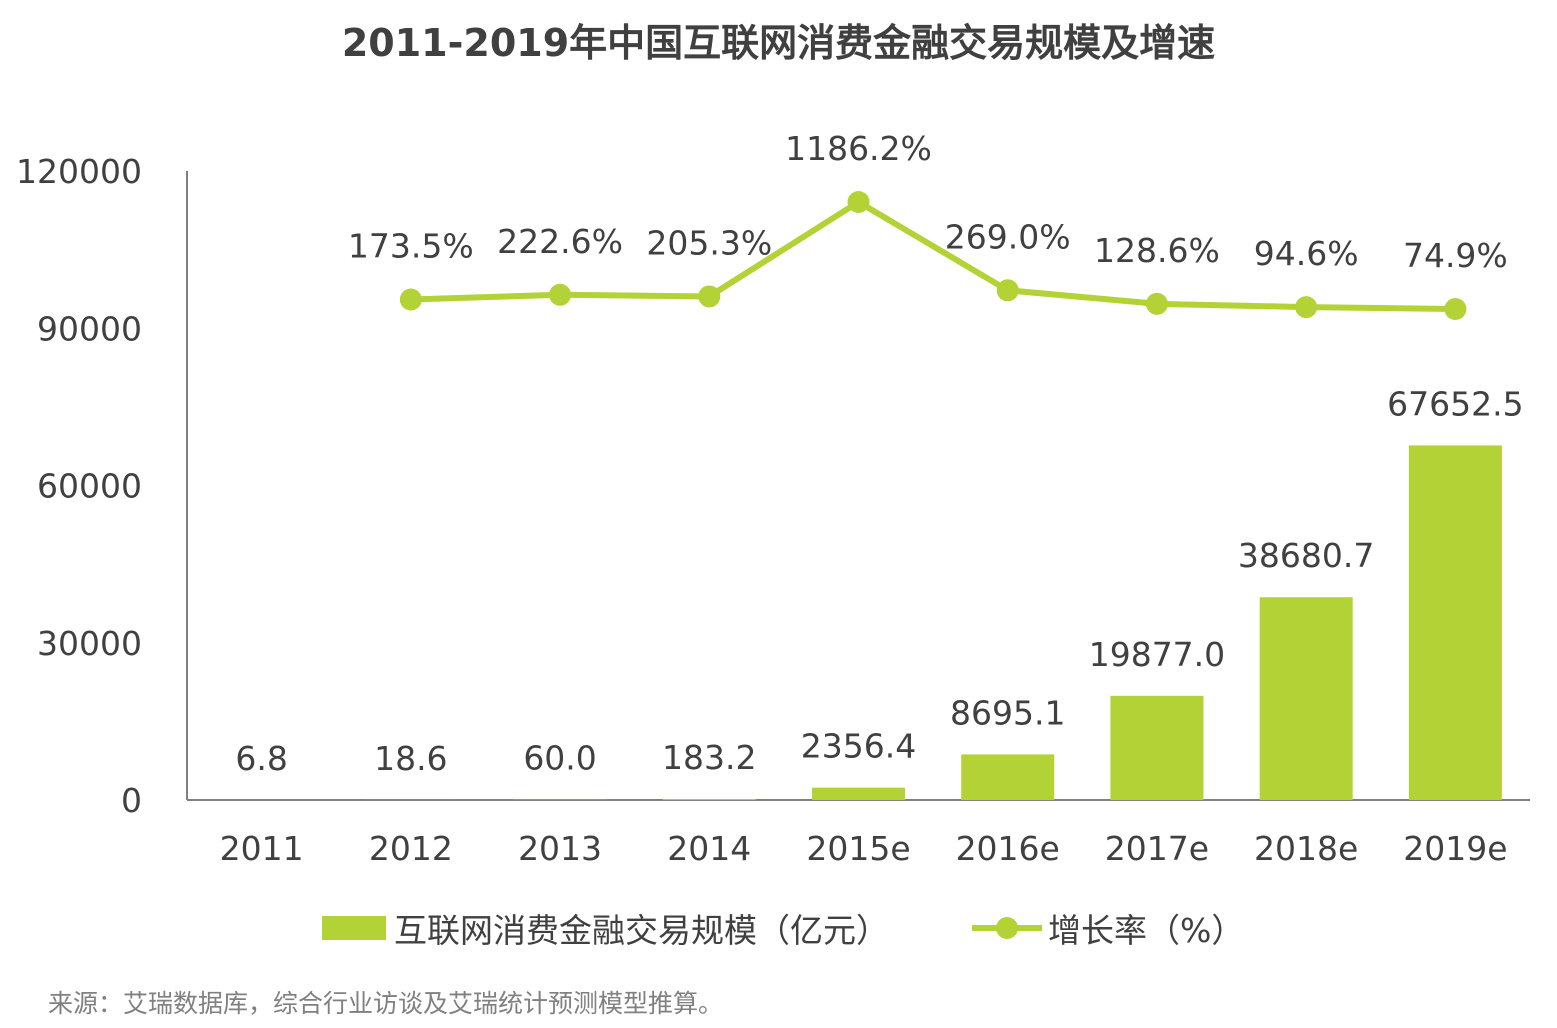  I want to click on y-tick-label: 90000, so click(89, 328).